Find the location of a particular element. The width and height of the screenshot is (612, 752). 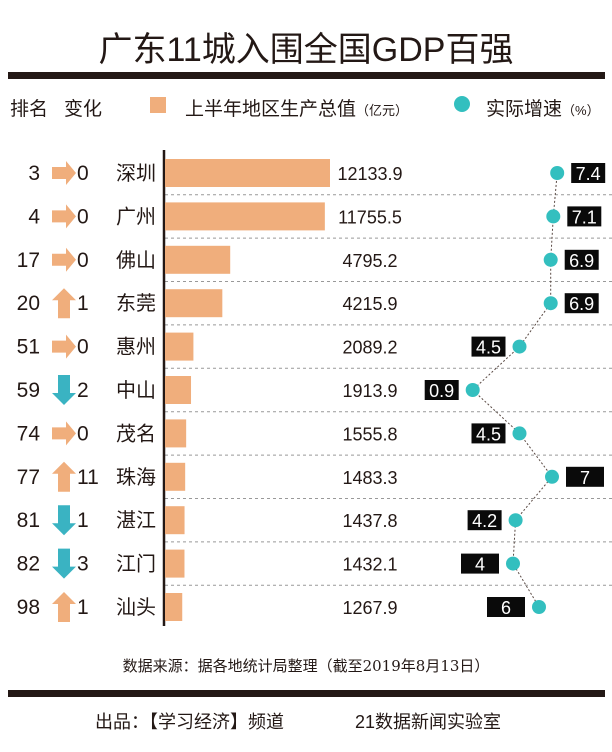

gdp-value: 1555.8 is located at coordinates (369, 434).